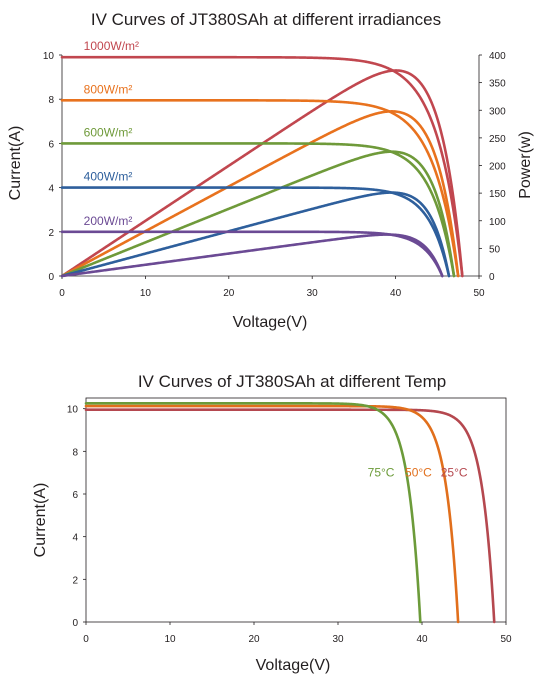 This screenshot has height=678, width=540. What do you see at coordinates (254, 639) in the screenshot?
I see `chart2-xtick-label: 20` at bounding box center [254, 639].